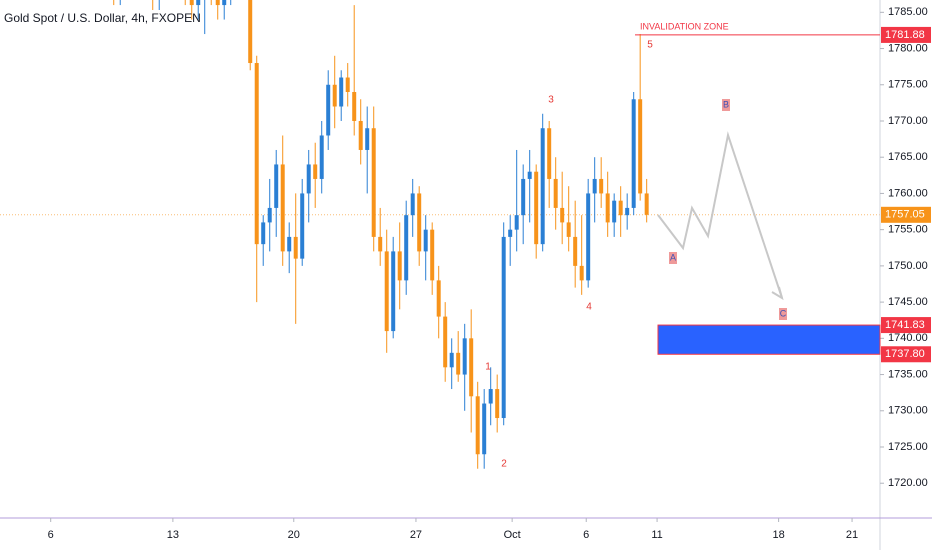  What do you see at coordinates (650, 45) in the screenshot?
I see `wave-label: 5` at bounding box center [650, 45].